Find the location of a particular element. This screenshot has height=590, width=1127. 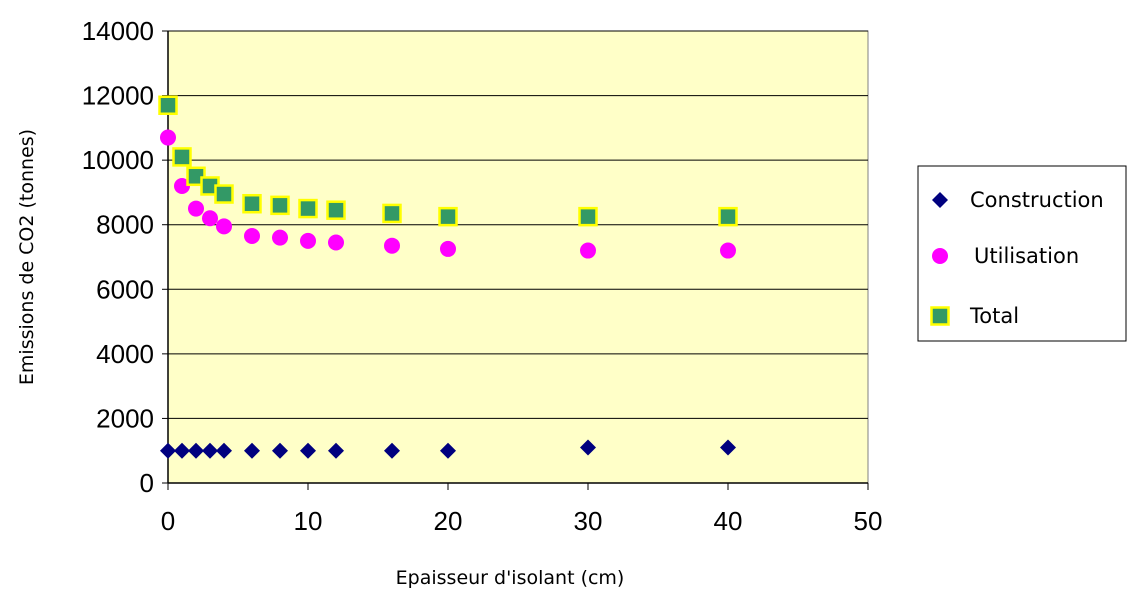

x-tick-label-30: 30 is located at coordinates (588, 521).